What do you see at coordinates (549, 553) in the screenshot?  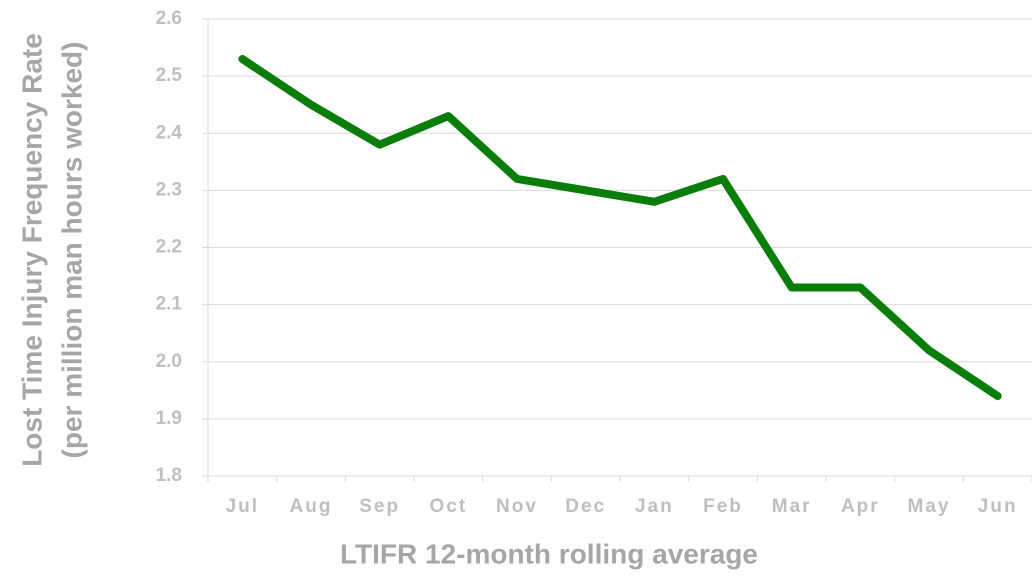 I see `x-axis-label: LTIFR 12-month rolling average` at bounding box center [549, 553].